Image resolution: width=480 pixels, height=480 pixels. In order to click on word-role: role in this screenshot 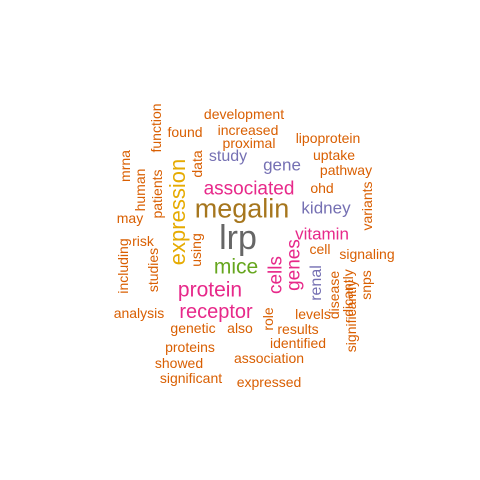, I will do `click(268, 319)`.